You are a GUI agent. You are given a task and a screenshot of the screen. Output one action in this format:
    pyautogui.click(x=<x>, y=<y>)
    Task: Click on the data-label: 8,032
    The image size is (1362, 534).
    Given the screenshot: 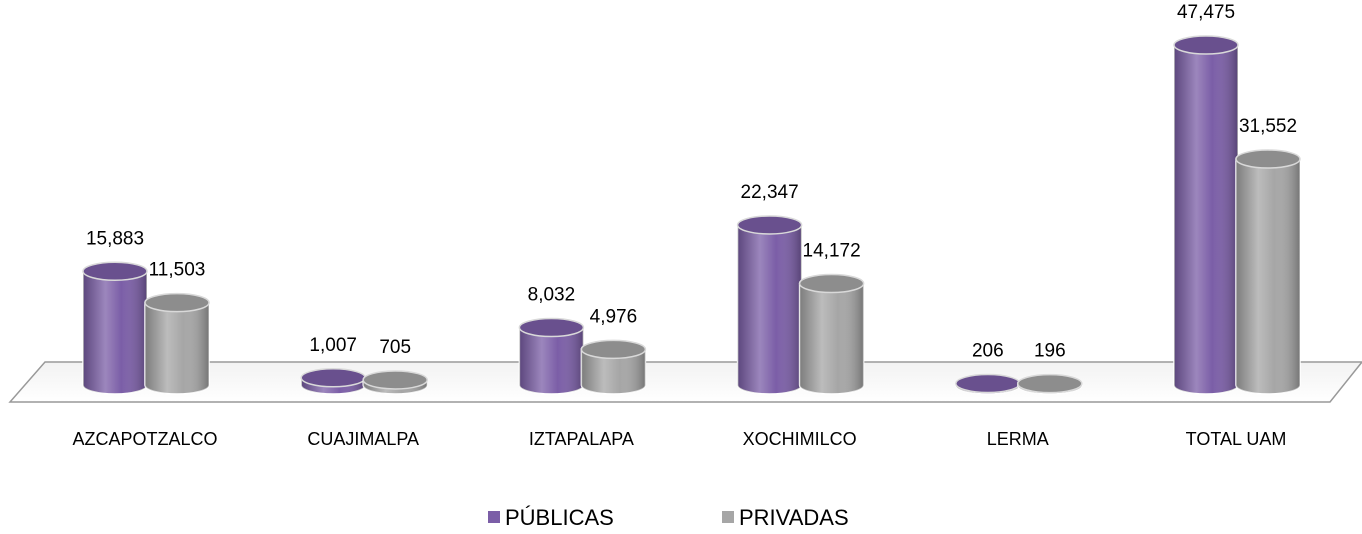 What is the action you would take?
    pyautogui.click(x=552, y=294)
    